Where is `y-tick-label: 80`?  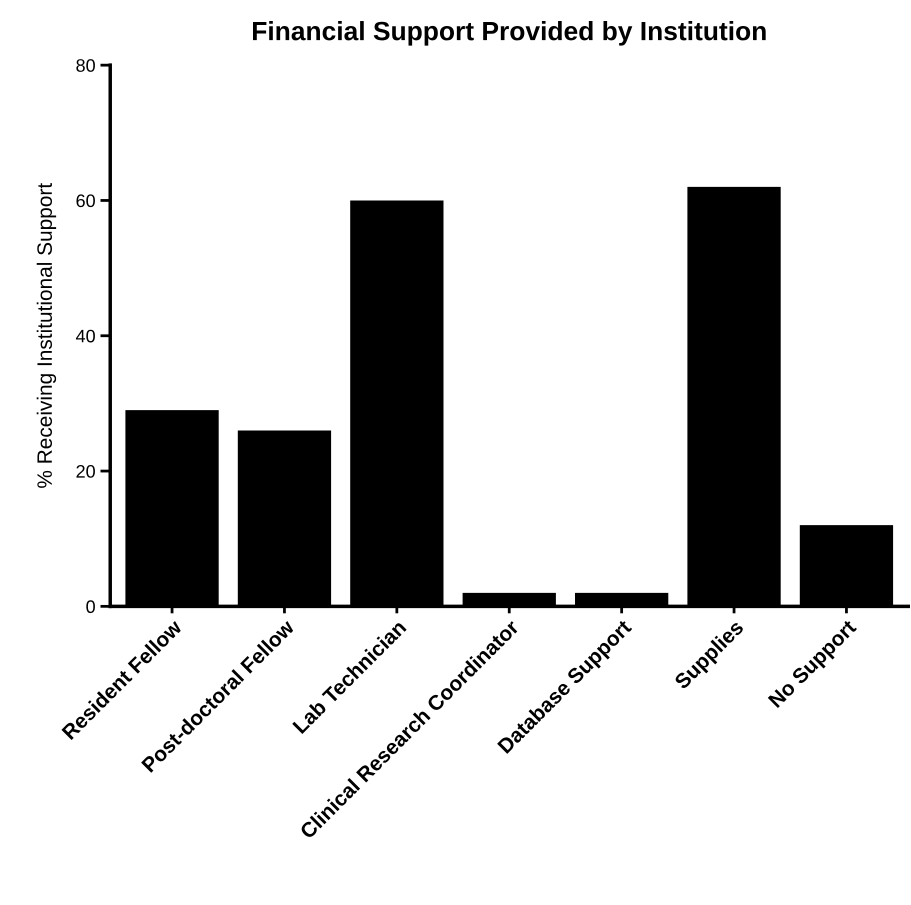
y-tick-label: 80 is located at coordinates (85, 65).